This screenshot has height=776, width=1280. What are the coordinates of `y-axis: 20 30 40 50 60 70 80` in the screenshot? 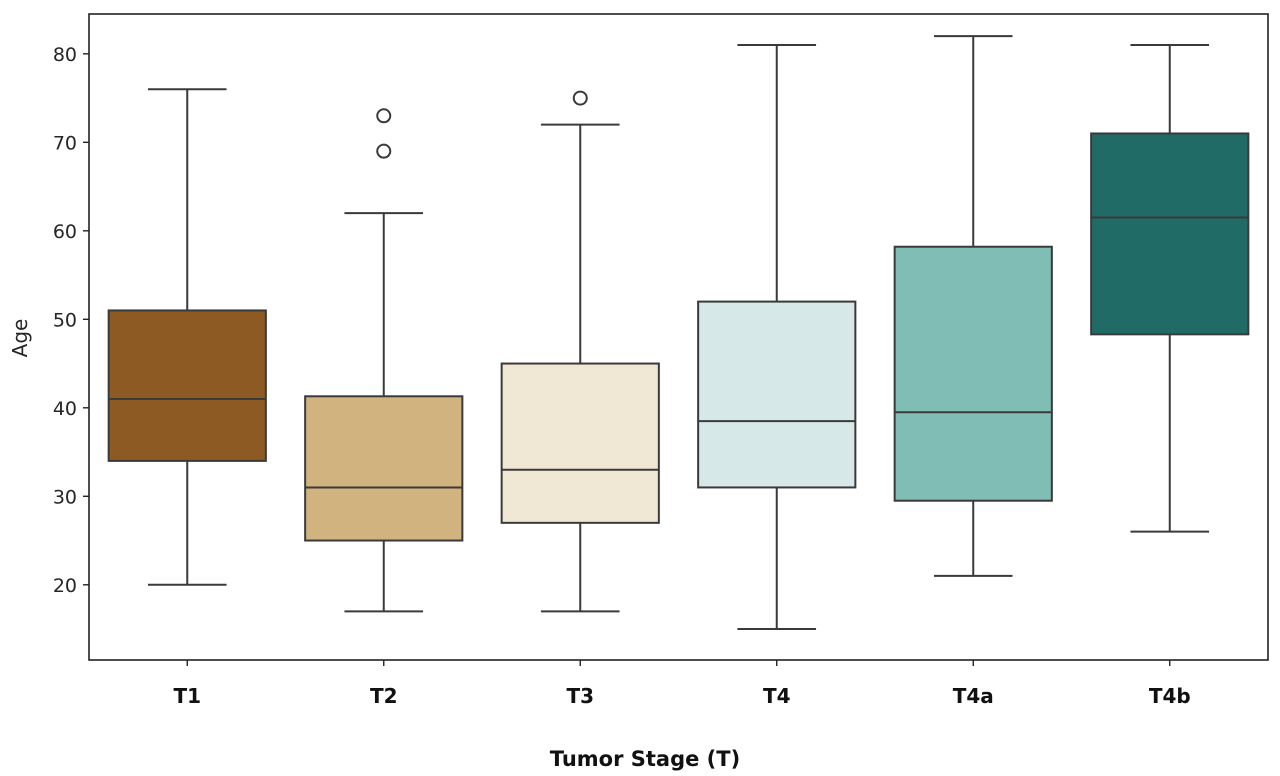 It's located at (71, 320).